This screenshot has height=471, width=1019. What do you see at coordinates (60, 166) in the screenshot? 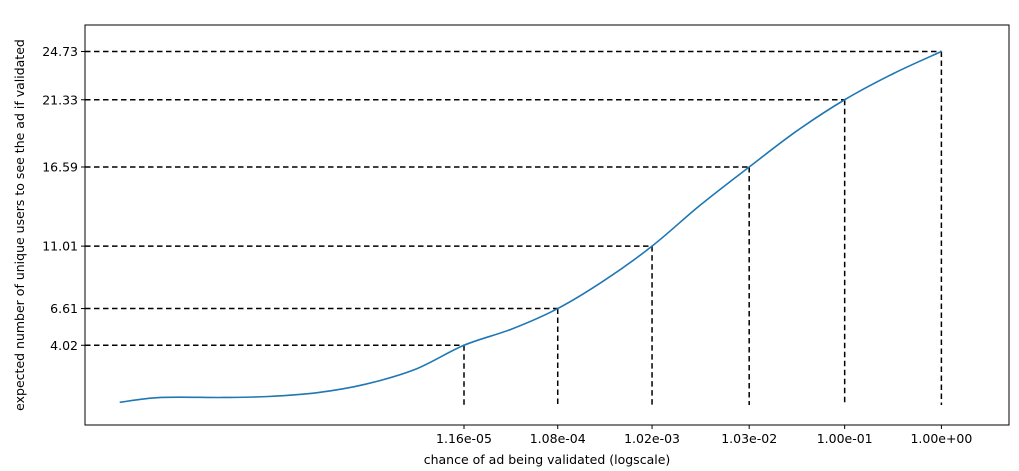
I see `y-tick-label-3: 16.59` at bounding box center [60, 166].